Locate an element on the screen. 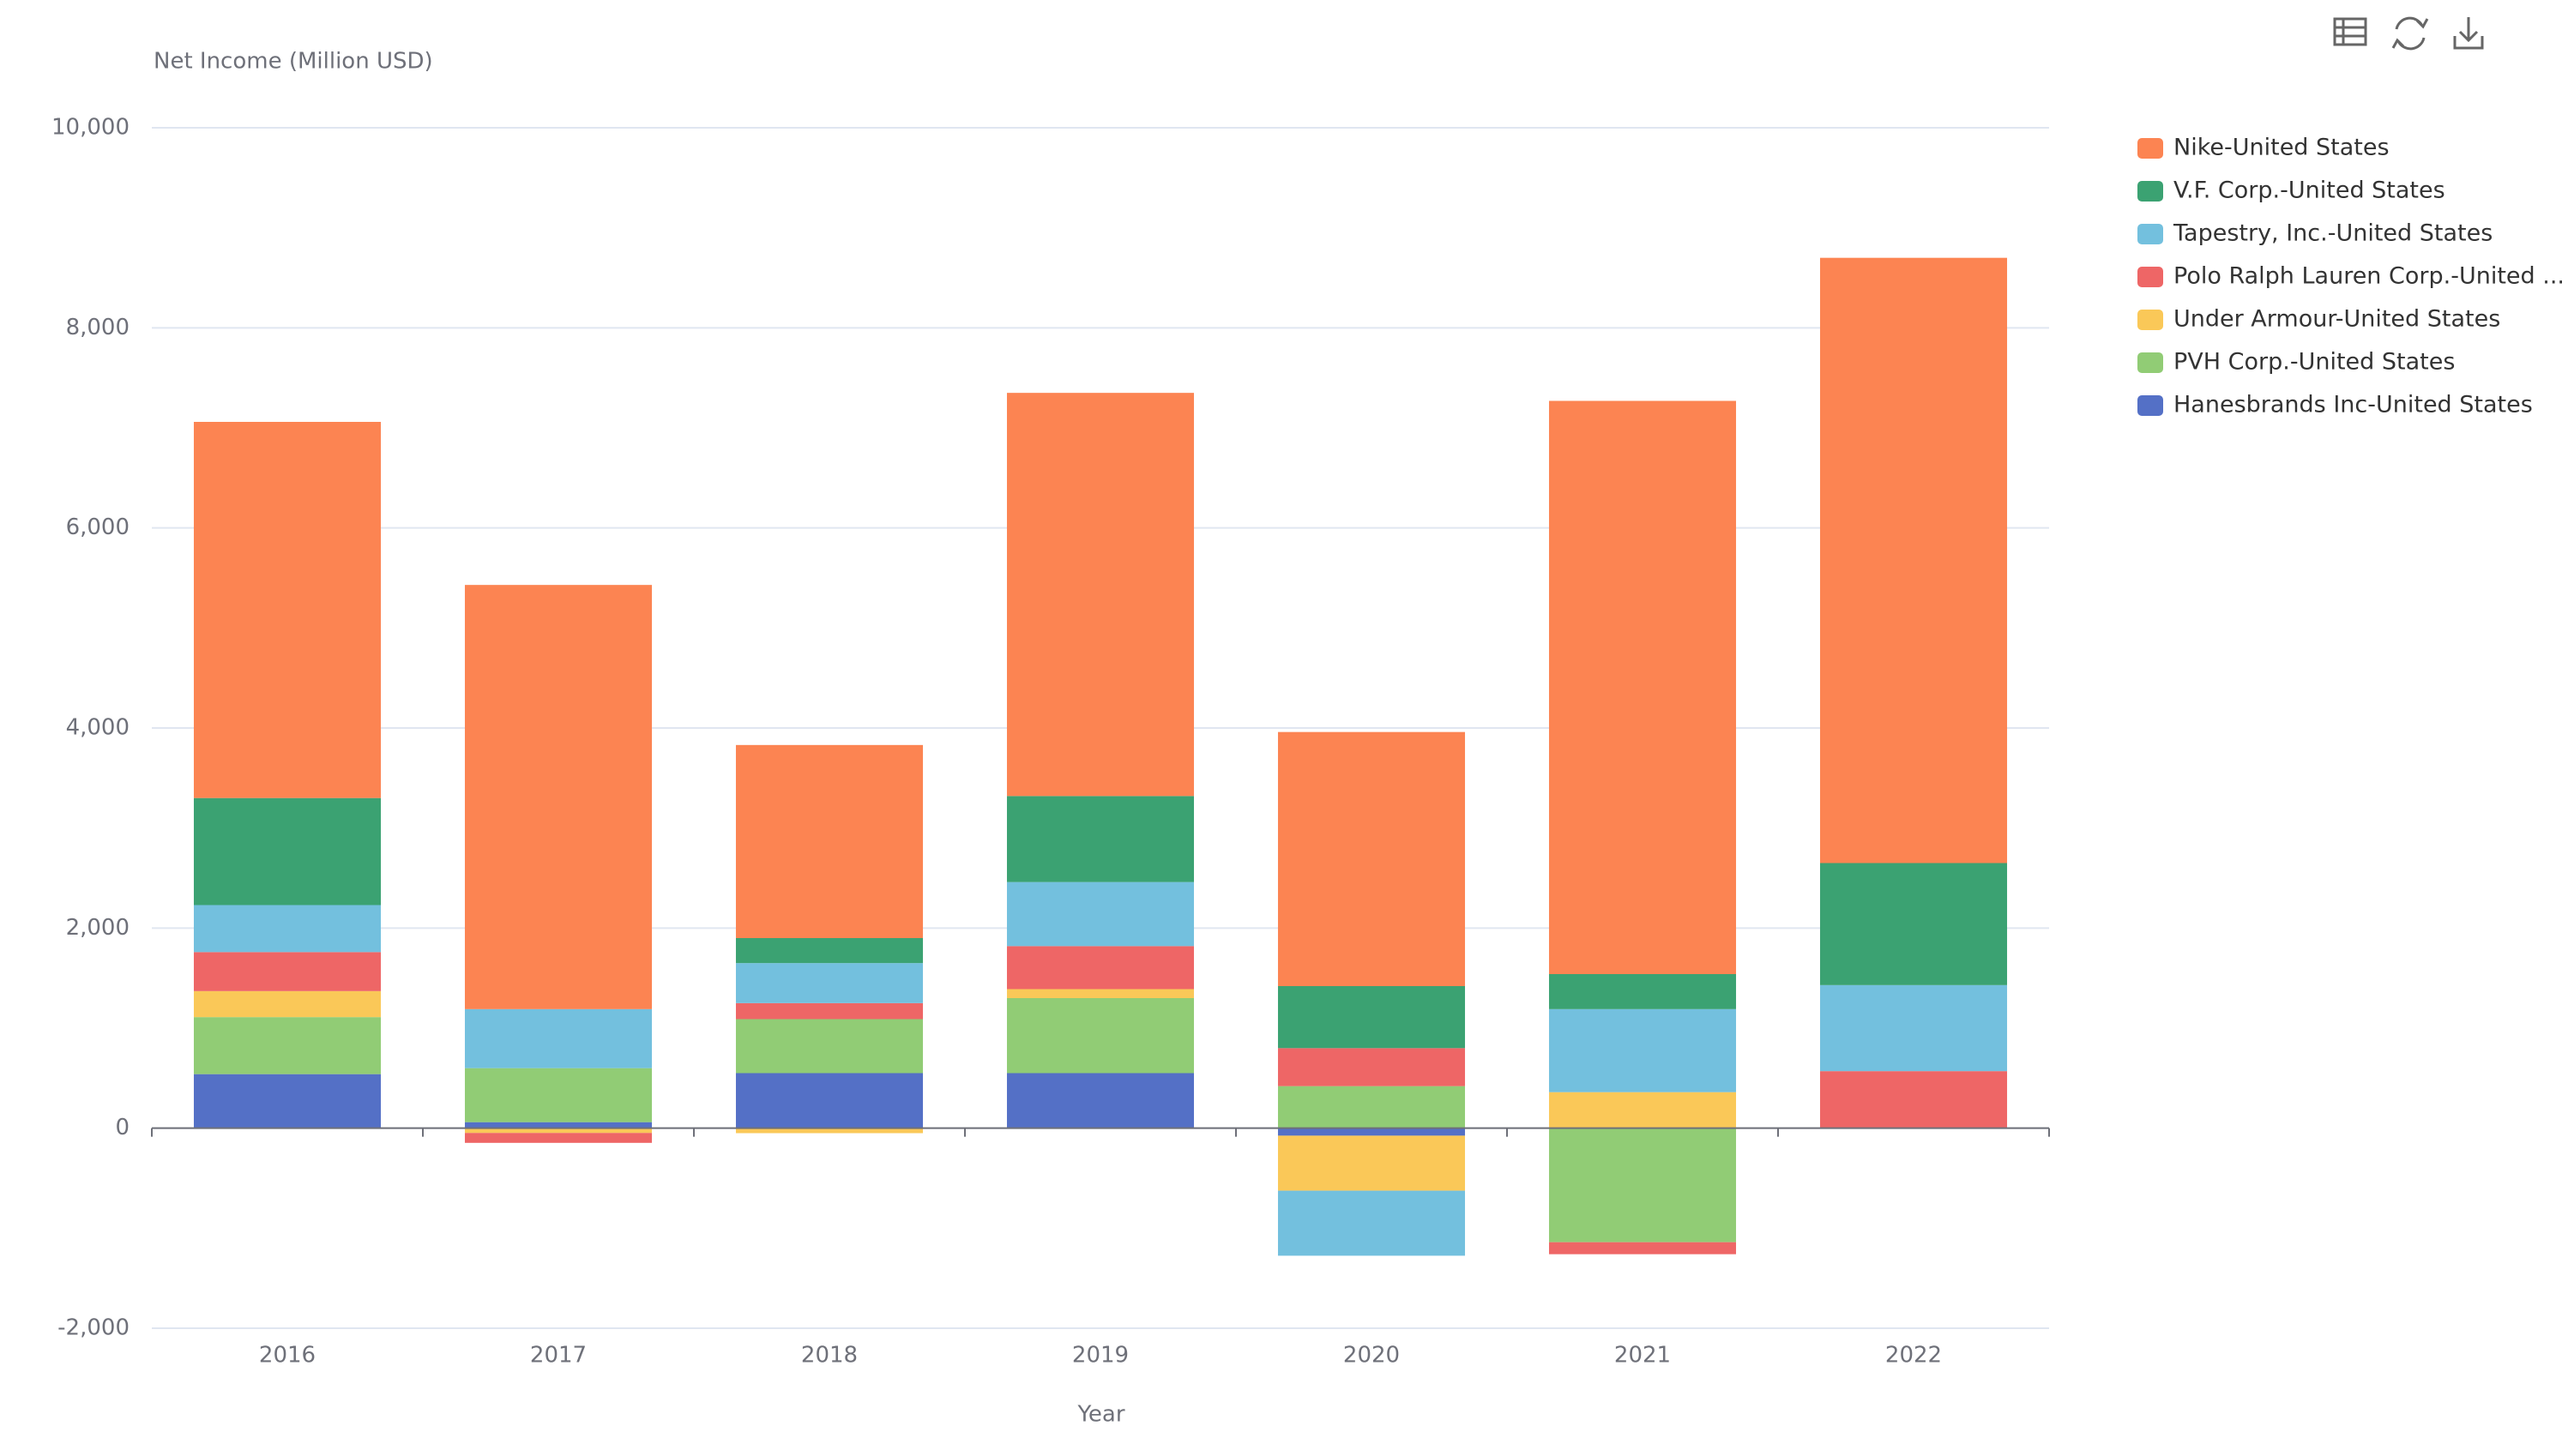 Image resolution: width=2562 pixels, height=1456 pixels. toolbar is located at coordinates (2408, 34).